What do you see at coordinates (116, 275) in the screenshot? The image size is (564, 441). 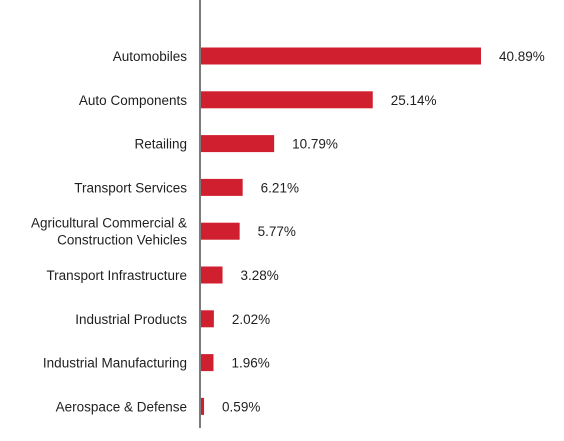 I see `category-label-5: Transport Infrastructure` at bounding box center [116, 275].